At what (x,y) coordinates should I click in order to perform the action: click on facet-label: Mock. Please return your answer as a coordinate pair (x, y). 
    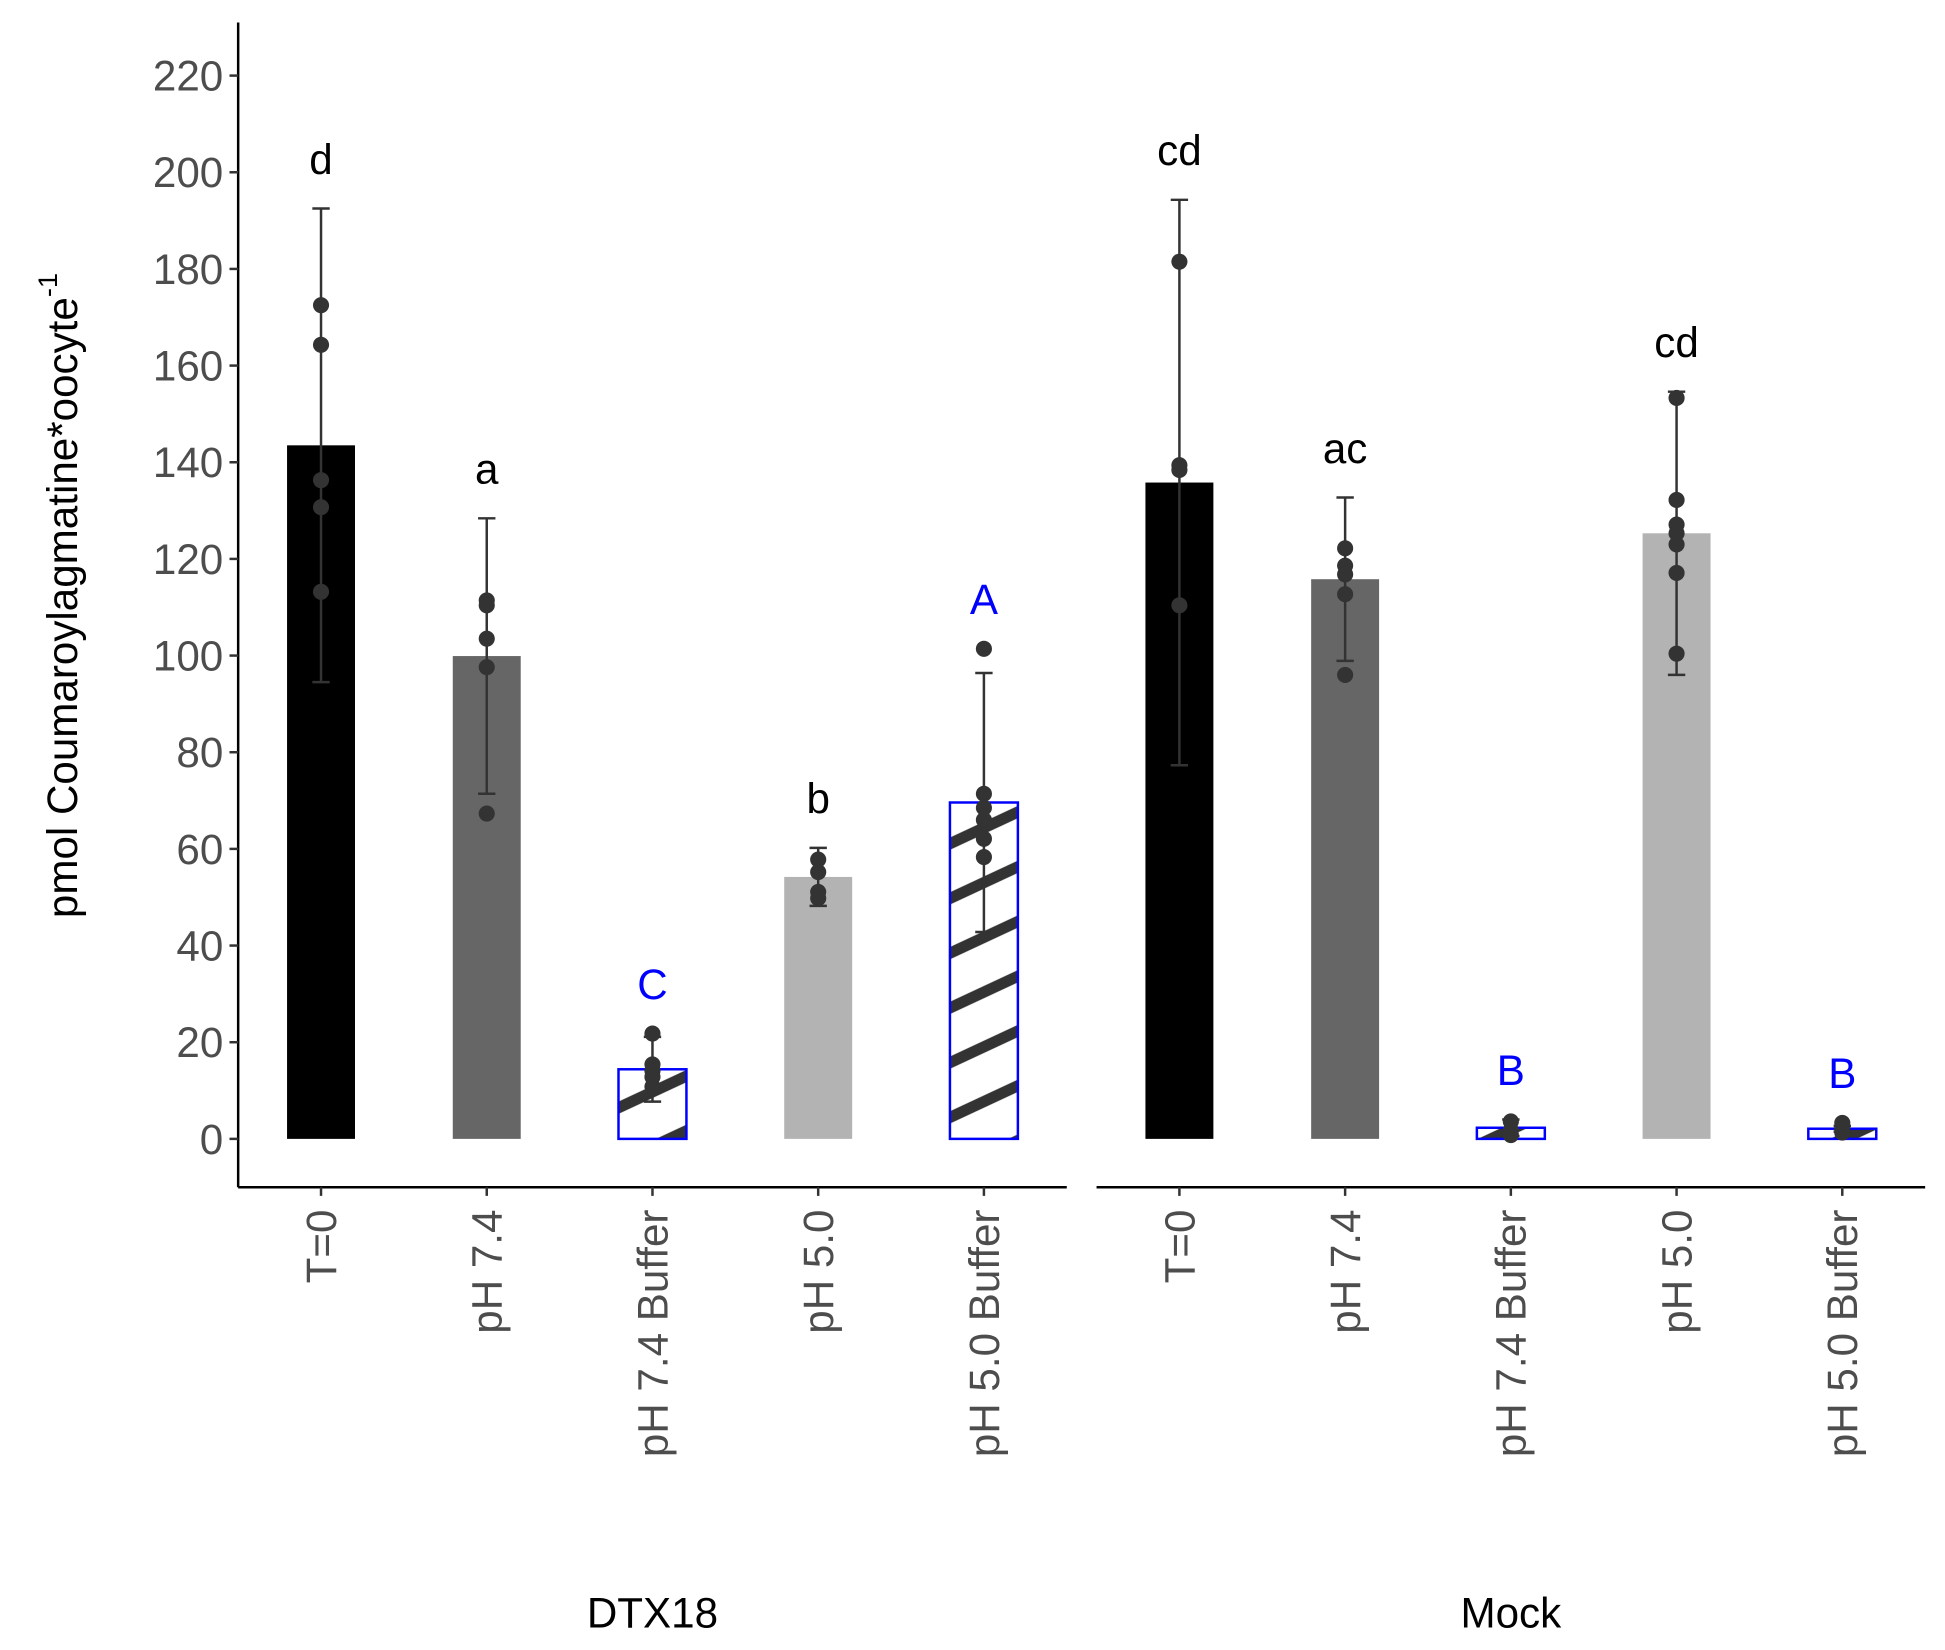
    Looking at the image, I should click on (1511, 1613).